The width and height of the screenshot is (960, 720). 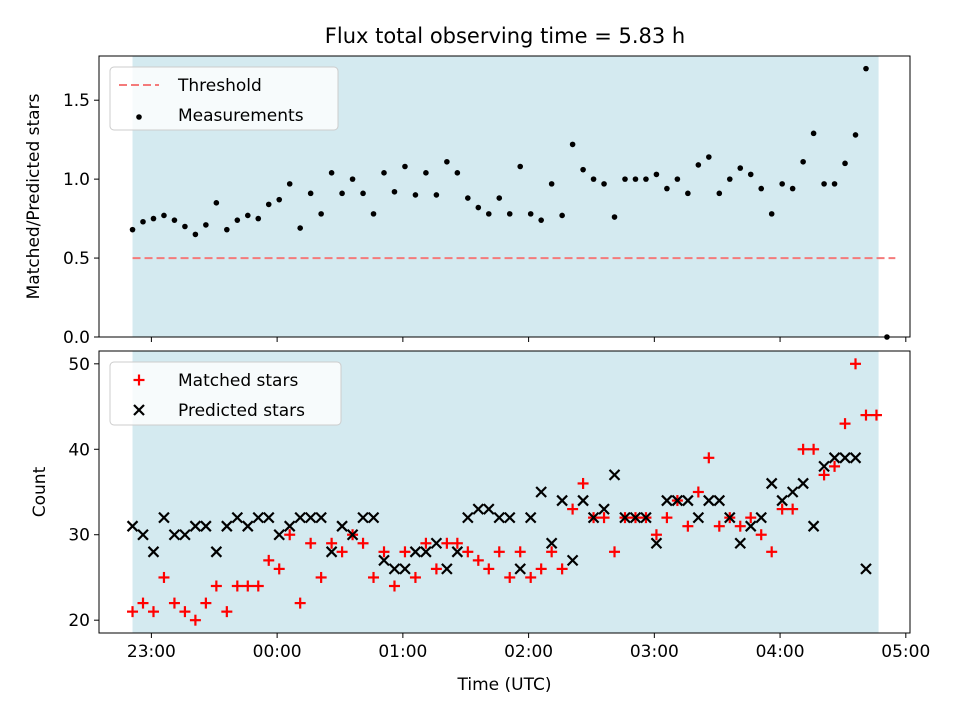 I want to click on x-axis-label: Time (UTC), so click(x=504, y=685).